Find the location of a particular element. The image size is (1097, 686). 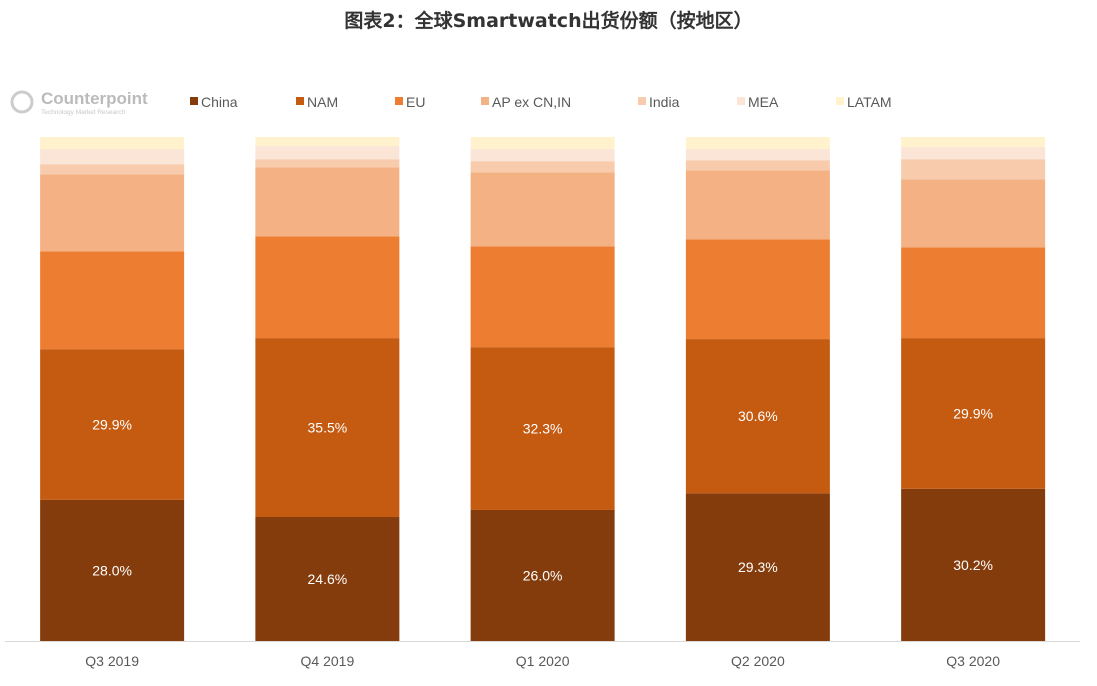

legend-item-latam: LATAM is located at coordinates (864, 102).